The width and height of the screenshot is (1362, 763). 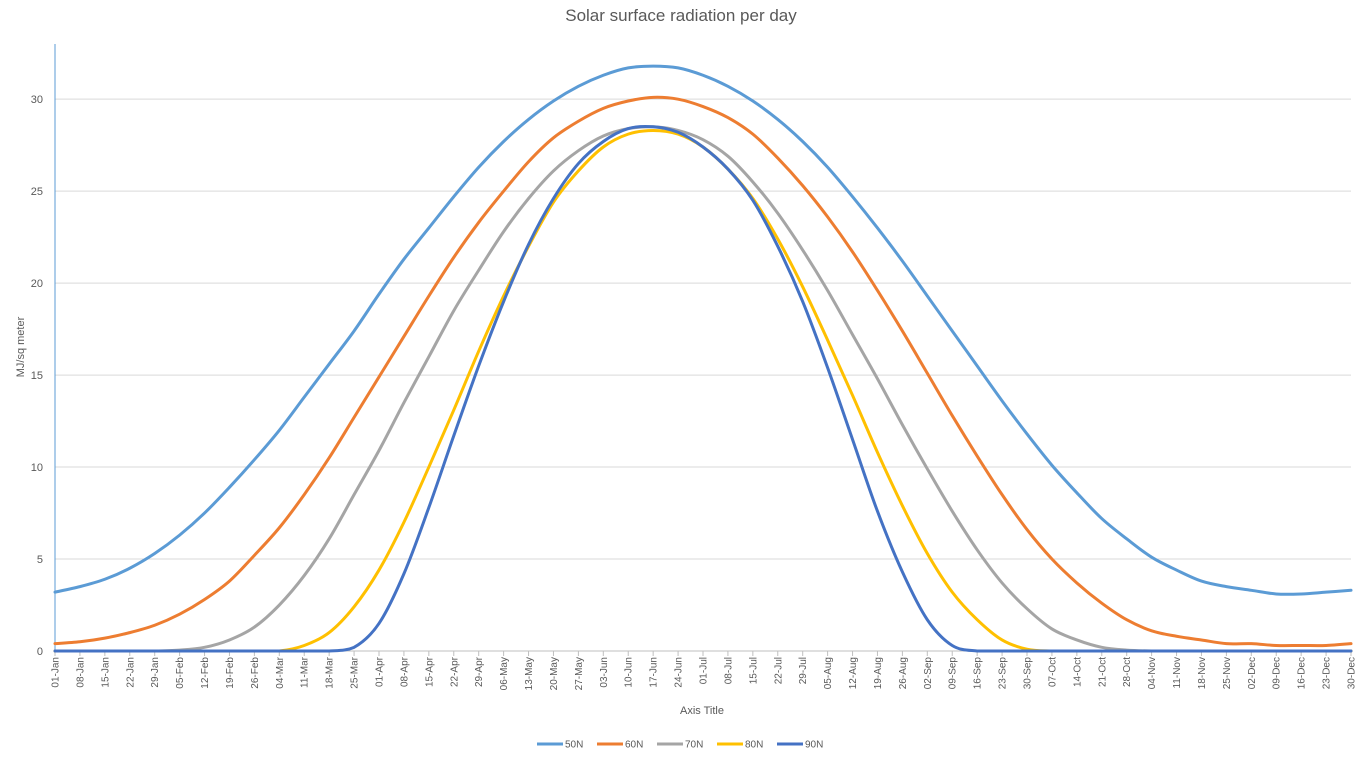 I want to click on x-tick-label: 30-Dec, so click(x=1352, y=673).